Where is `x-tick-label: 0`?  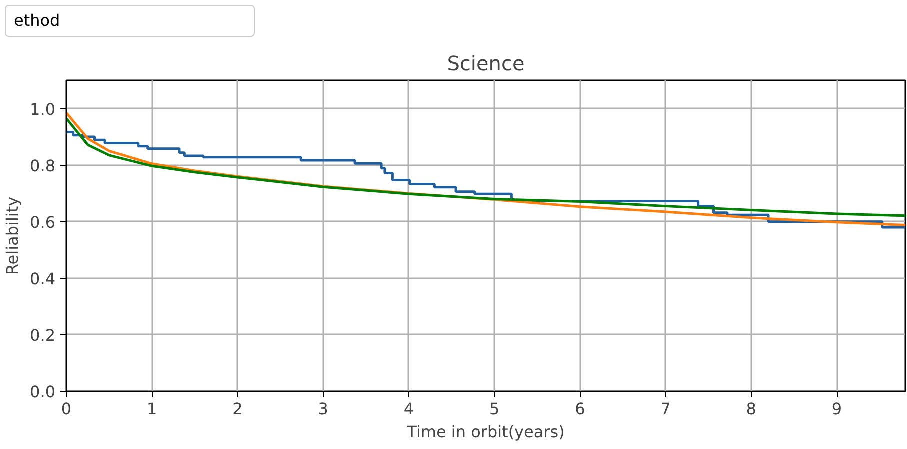 x-tick-label: 0 is located at coordinates (66, 409).